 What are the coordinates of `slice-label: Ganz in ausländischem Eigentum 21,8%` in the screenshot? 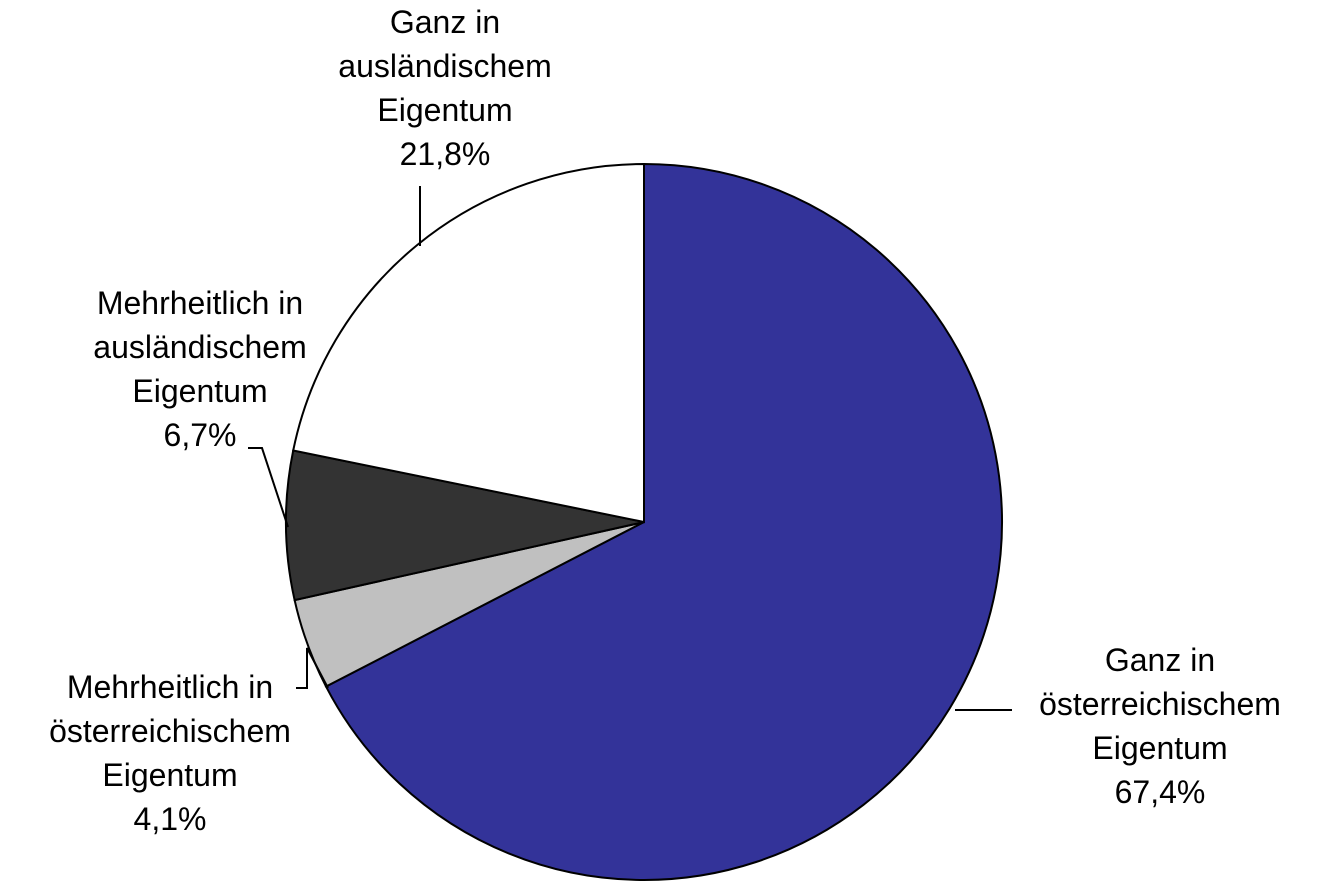 It's located at (445, 88).